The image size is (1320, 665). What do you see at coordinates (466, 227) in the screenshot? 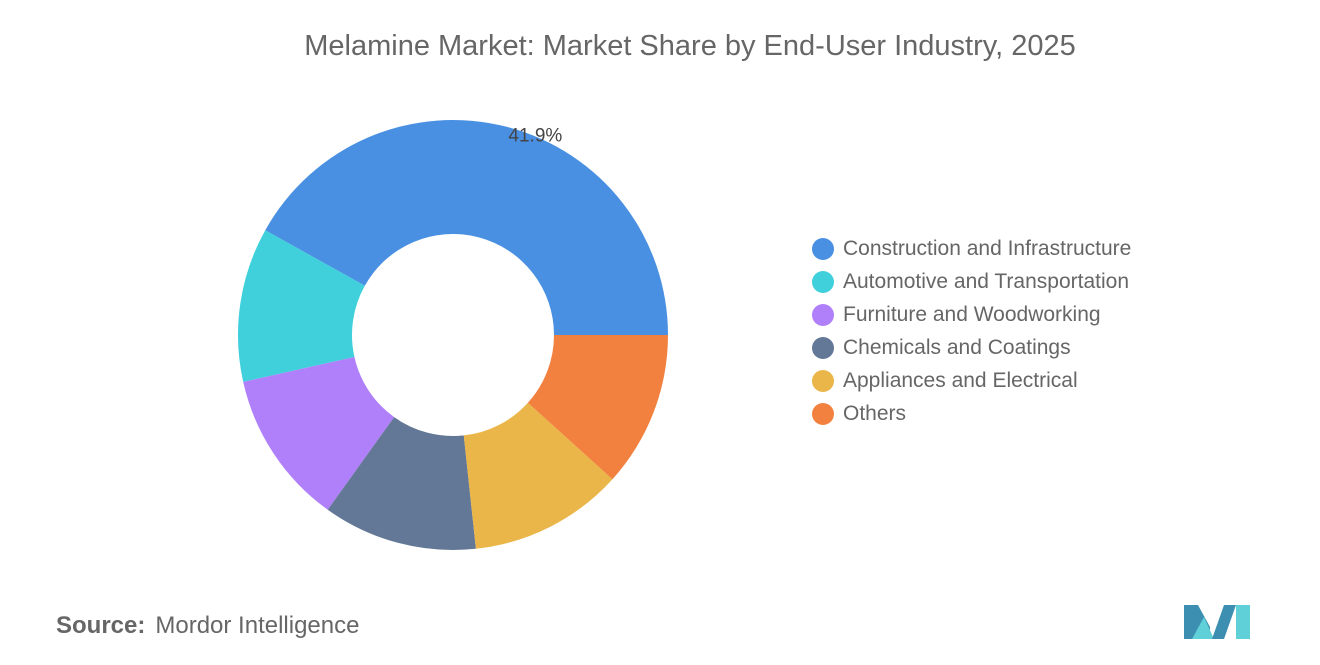
I see `slice-construction-and-infrastructure` at bounding box center [466, 227].